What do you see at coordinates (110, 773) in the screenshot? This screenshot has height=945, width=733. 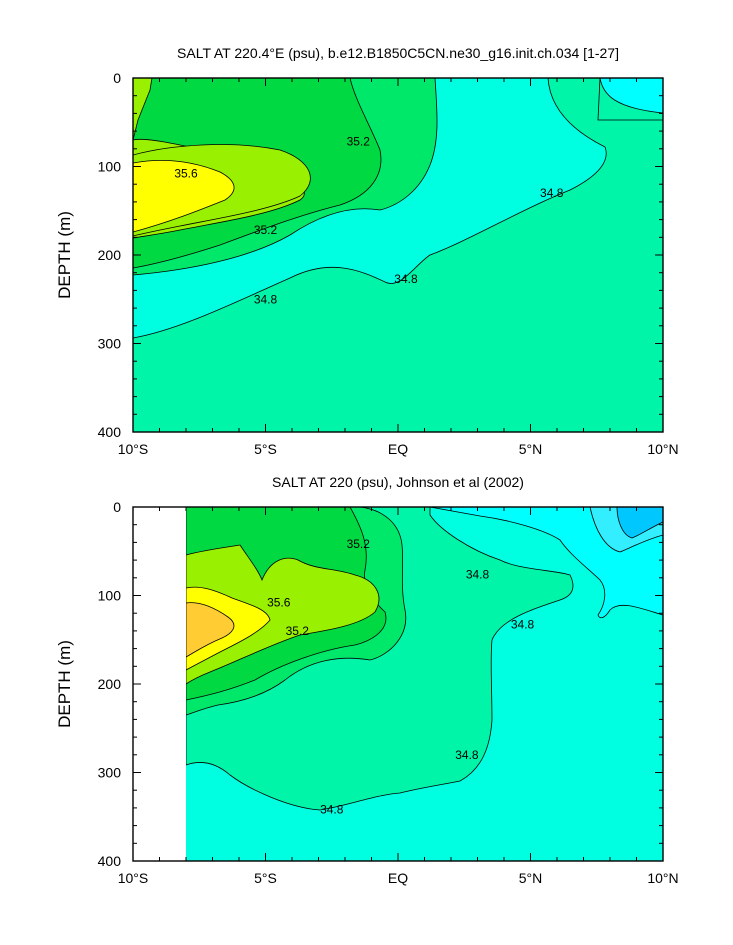 I see `bottom-y-tick-label: 300` at bounding box center [110, 773].